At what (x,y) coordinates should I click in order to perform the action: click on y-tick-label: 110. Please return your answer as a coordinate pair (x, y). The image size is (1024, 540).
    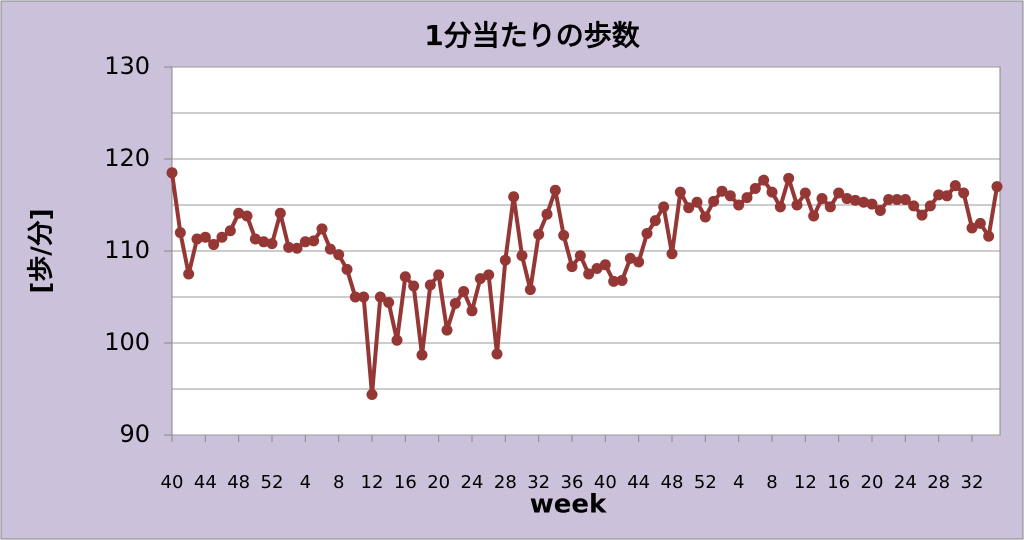
    Looking at the image, I should click on (127, 250).